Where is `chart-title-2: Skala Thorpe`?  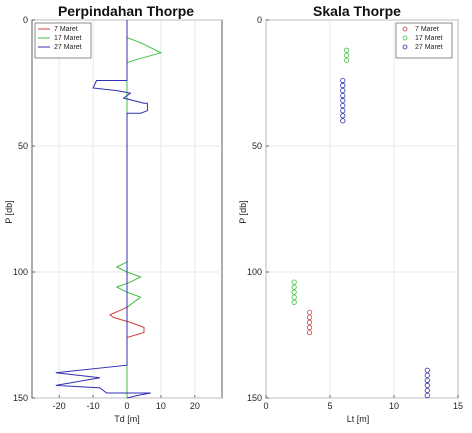 chart-title-2: Skala Thorpe is located at coordinates (357, 11).